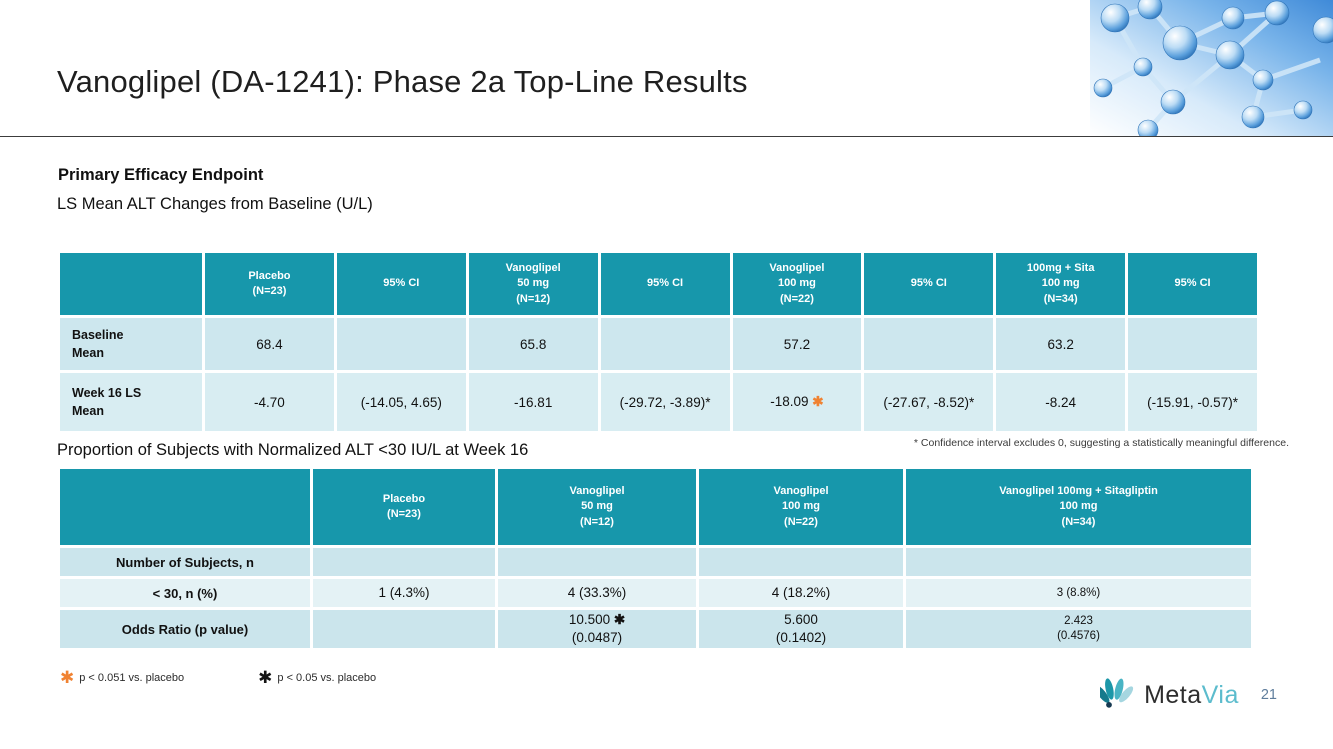 The width and height of the screenshot is (1333, 749). Describe the element at coordinates (215, 204) in the screenshot. I see `ls-mean-subheading: LS Mean ALT Changes from Baseline (U/L)` at that location.